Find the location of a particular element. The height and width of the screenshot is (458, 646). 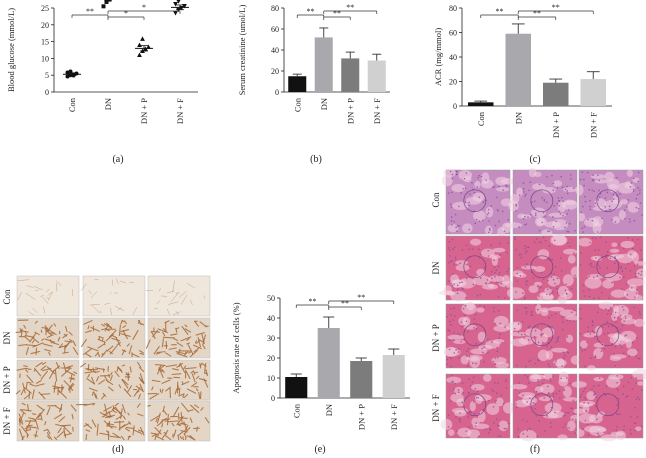

y-tick-label: 50 is located at coordinates (271, 298).